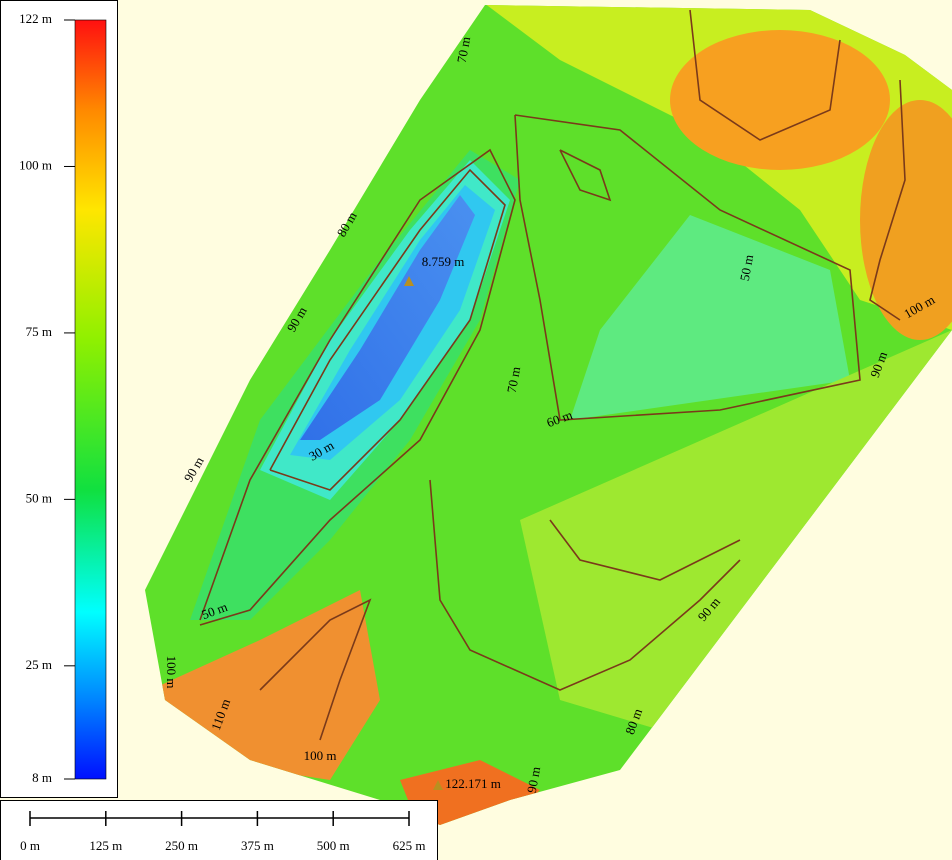 Image resolution: width=952 pixels, height=860 pixels. What do you see at coordinates (409, 845) in the screenshot?
I see `scale-tick-label: 625 m` at bounding box center [409, 845].